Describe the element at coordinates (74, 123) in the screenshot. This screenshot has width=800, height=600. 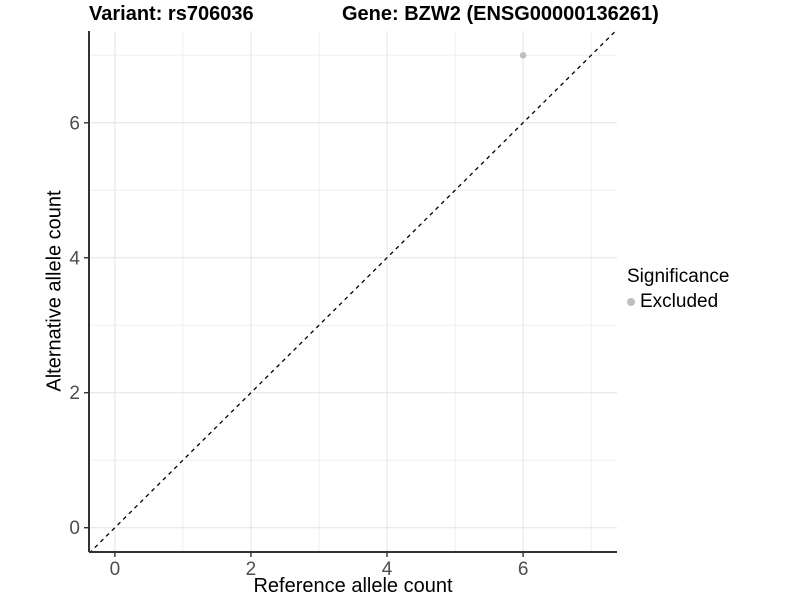
I see `y-tick-label: 6` at that location.